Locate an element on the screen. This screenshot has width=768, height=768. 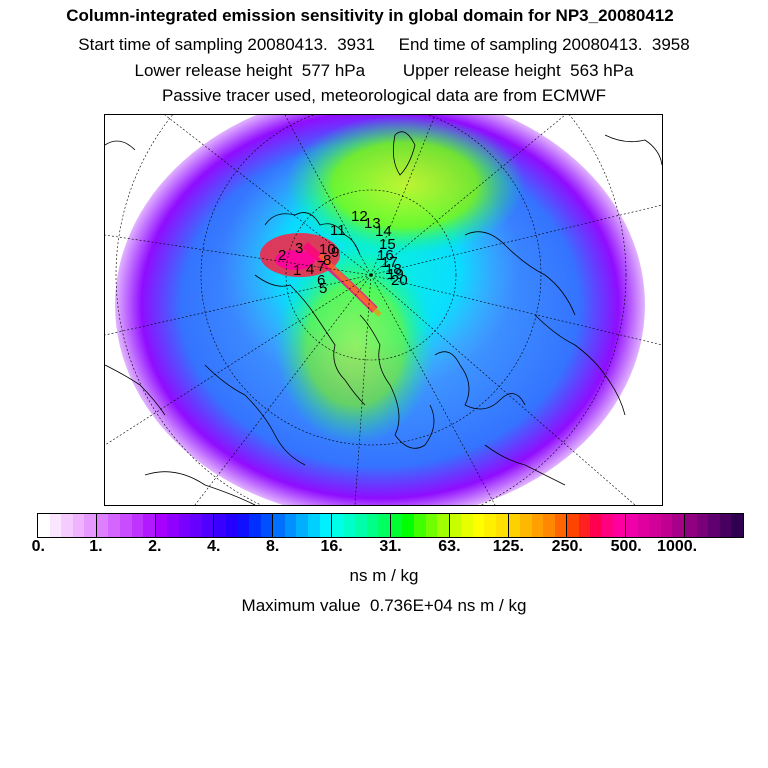
colorbar-tick-label: 1000. is located at coordinates (677, 546).